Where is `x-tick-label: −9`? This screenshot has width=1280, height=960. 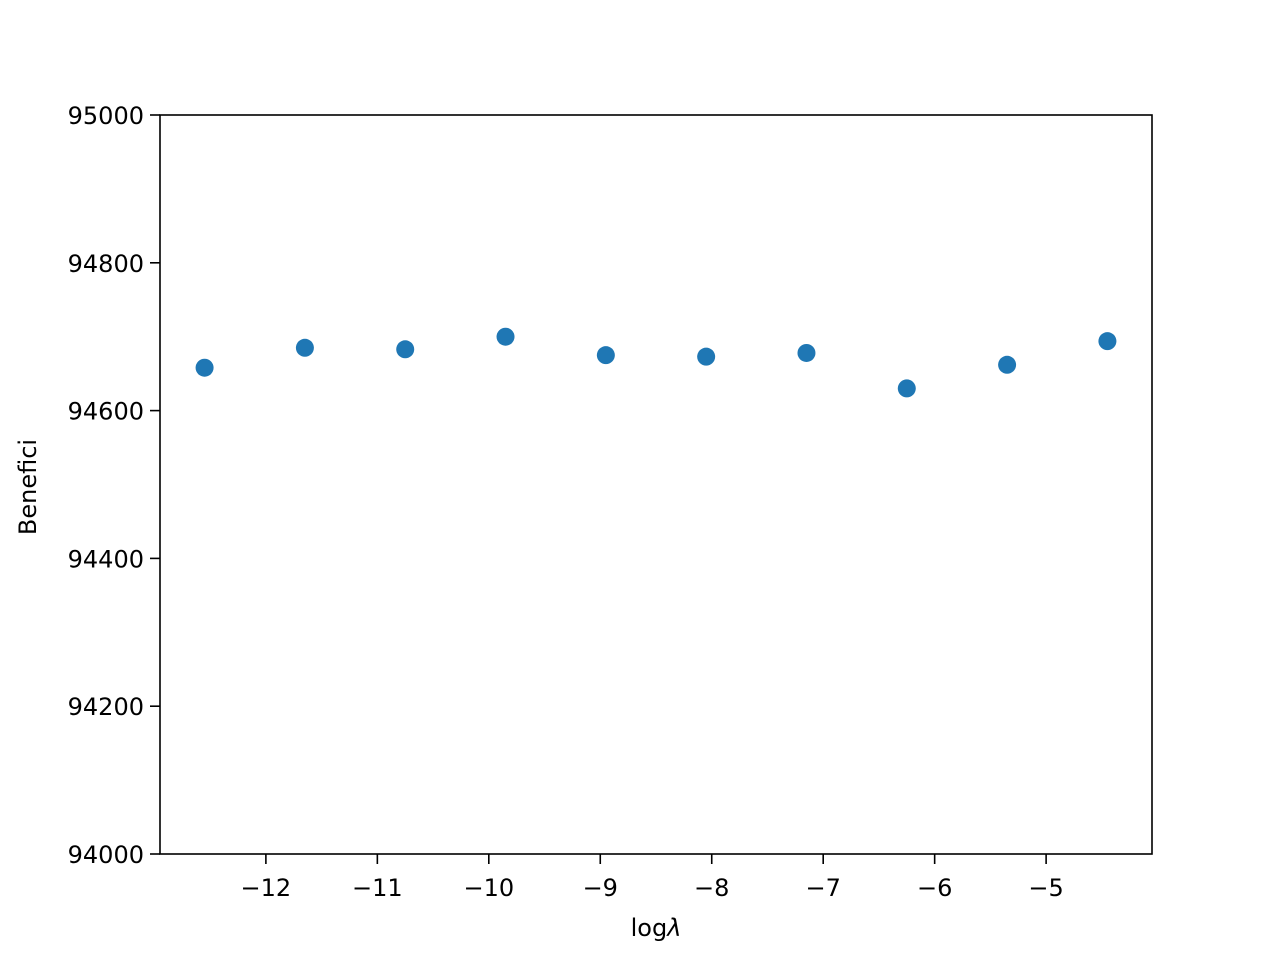
x-tick-label: −9 is located at coordinates (600, 888).